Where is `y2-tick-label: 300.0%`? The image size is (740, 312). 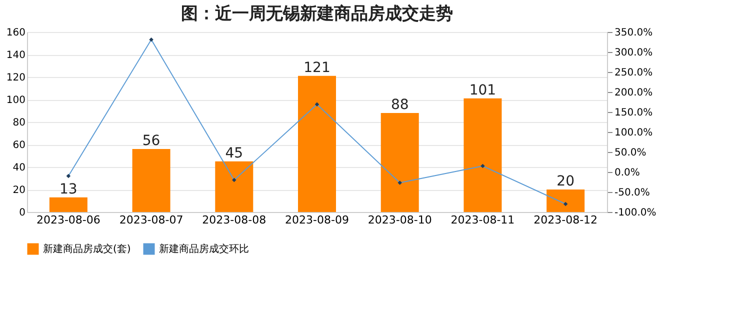
y2-tick-label: 300.0% is located at coordinates (633, 53).